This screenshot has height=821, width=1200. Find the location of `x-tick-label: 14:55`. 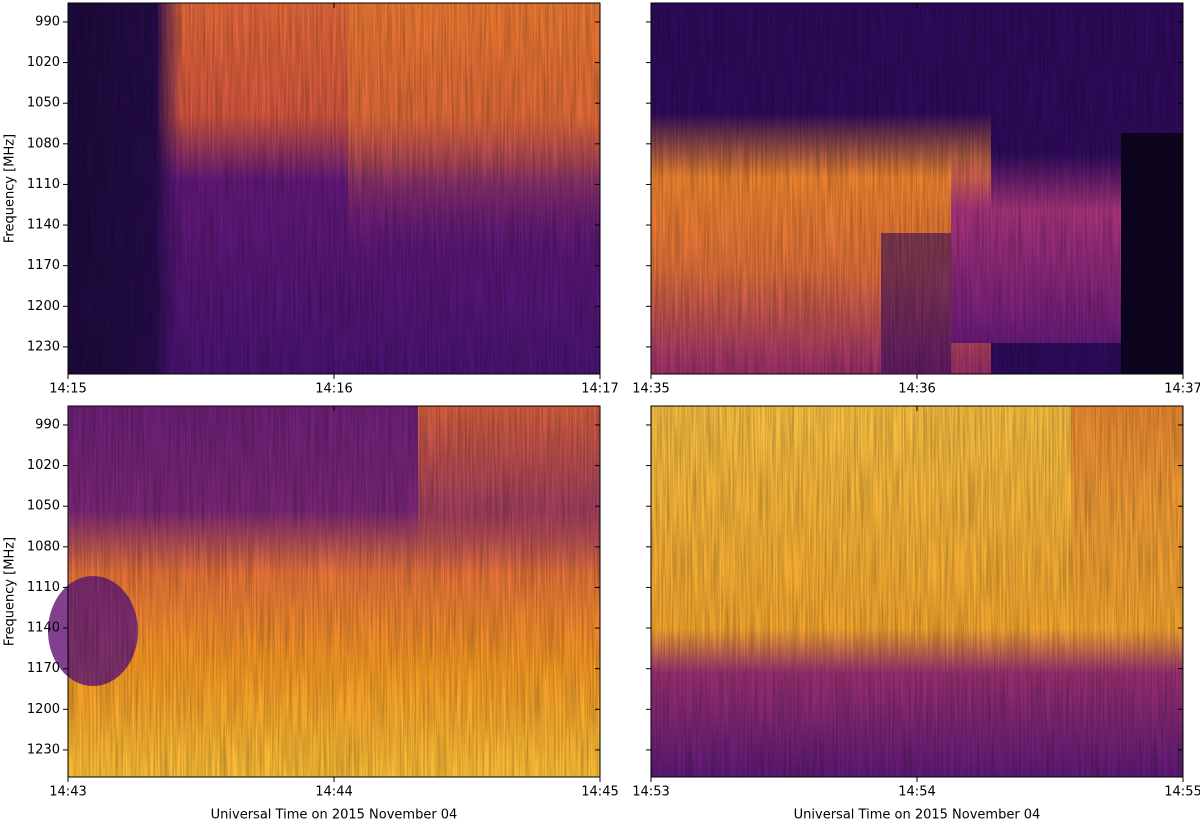

x-tick-label: 14:55 is located at coordinates (1182, 792).